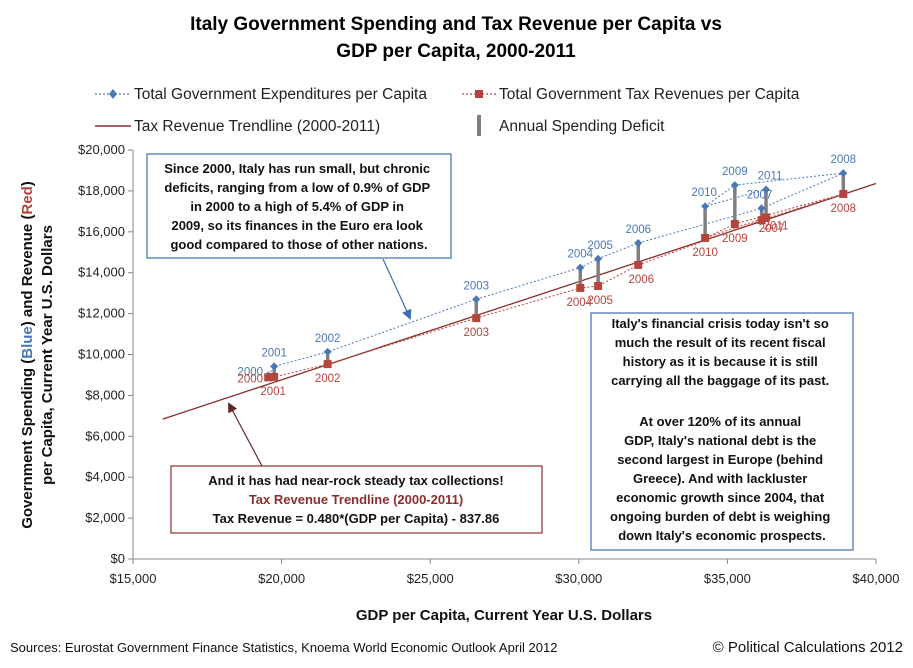 Image resolution: width=913 pixels, height=668 pixels. Describe the element at coordinates (760, 195) in the screenshot. I see `expenditure-label-2007: 2007` at that location.